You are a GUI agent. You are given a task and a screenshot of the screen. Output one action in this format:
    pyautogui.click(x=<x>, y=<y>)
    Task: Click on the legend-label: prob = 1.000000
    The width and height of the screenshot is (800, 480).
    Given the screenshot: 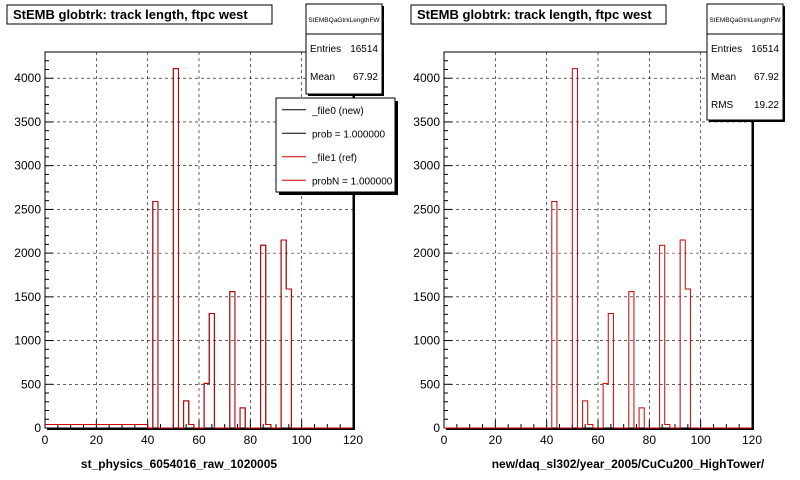 What is the action you would take?
    pyautogui.click(x=349, y=134)
    